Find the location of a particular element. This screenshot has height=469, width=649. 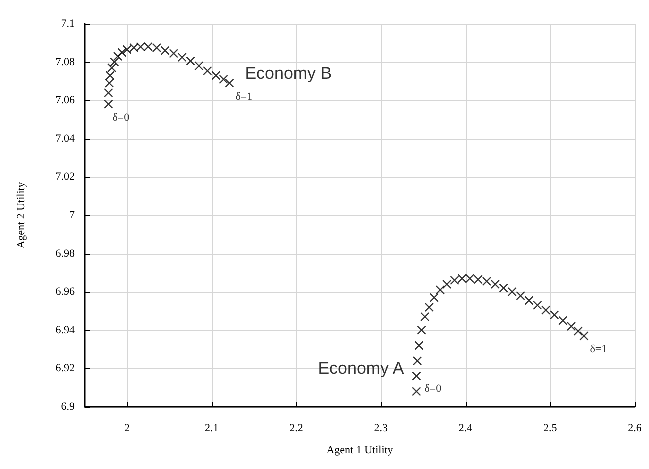

series-label: Economy A is located at coordinates (361, 368).